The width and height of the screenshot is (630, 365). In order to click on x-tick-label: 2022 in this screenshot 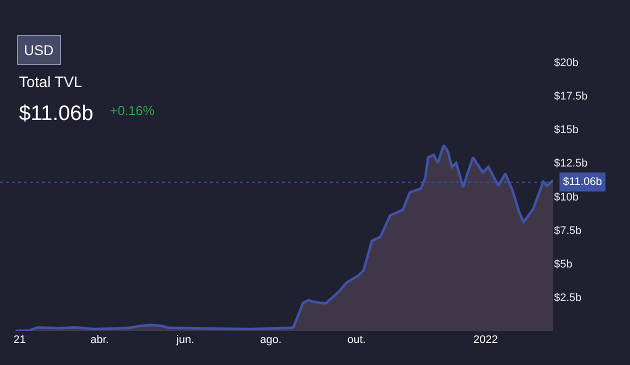, I will do `click(485, 340)`.